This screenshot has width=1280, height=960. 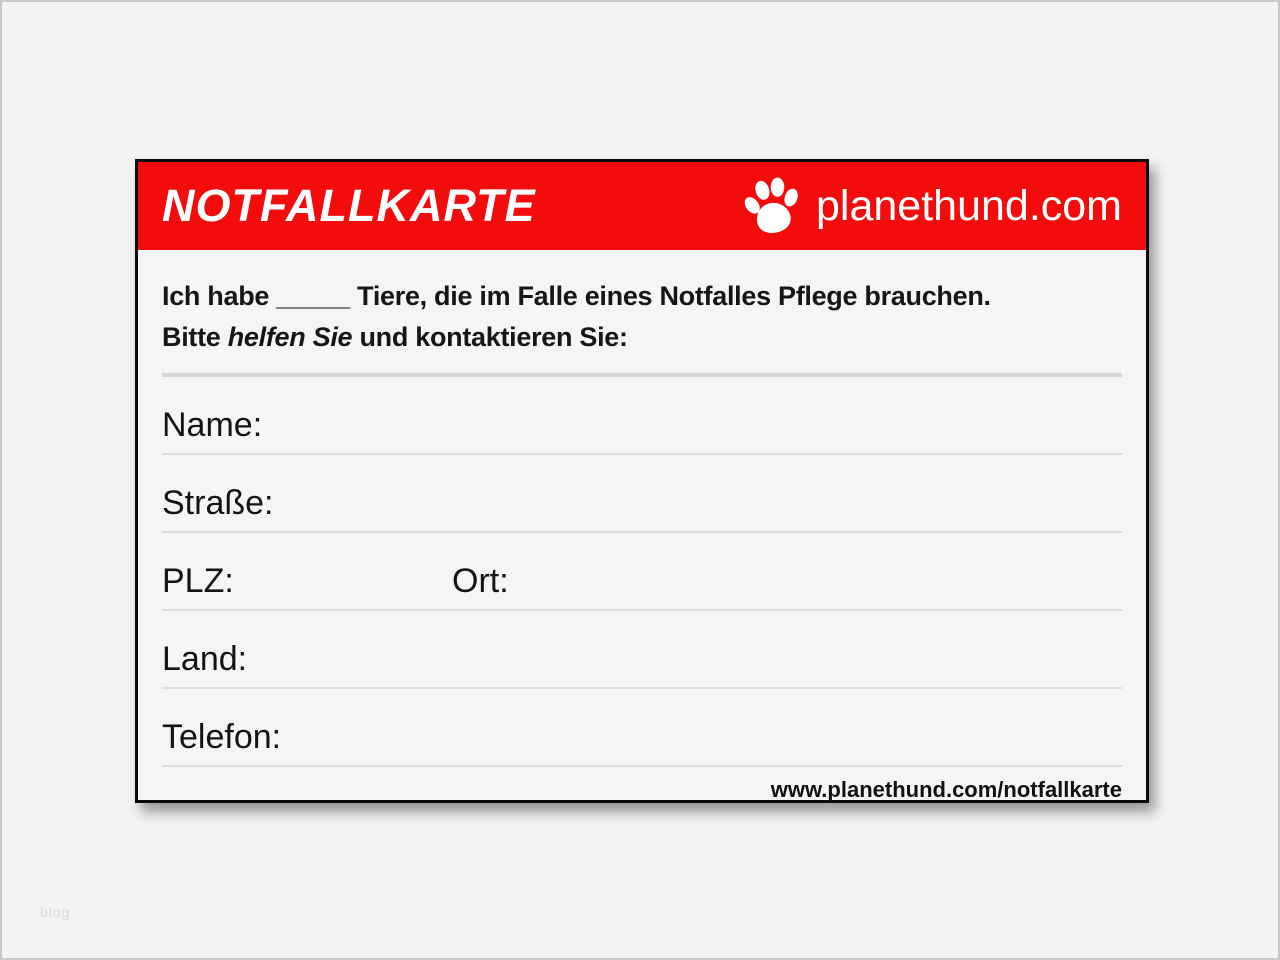 What do you see at coordinates (480, 581) in the screenshot?
I see `field-label-ort: Ort:` at bounding box center [480, 581].